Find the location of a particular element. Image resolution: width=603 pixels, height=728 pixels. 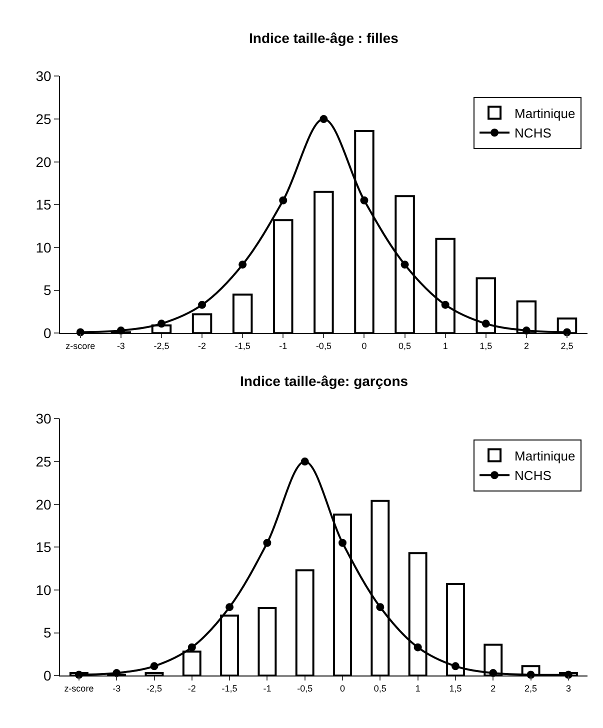

chart-title: Indice taille-âge: garçons is located at coordinates (324, 381).